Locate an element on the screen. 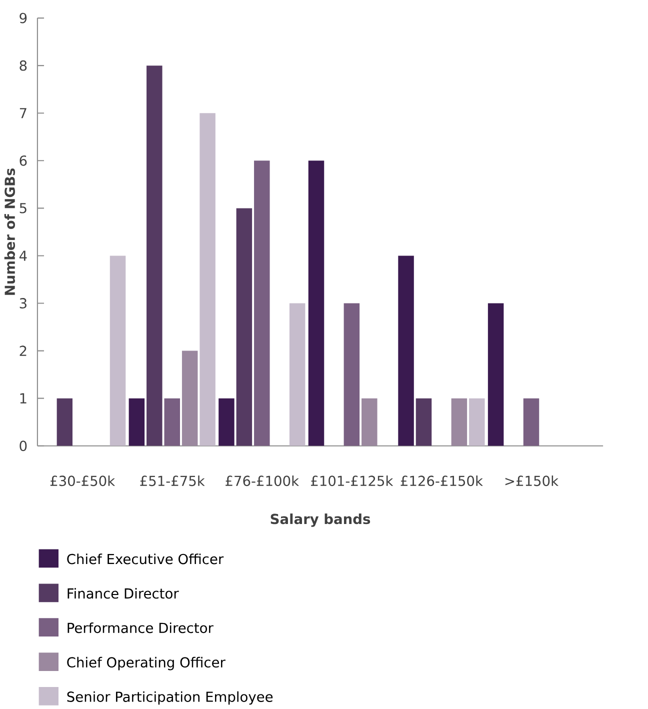  legend-label: Senior Participation Employee is located at coordinates (169, 698).